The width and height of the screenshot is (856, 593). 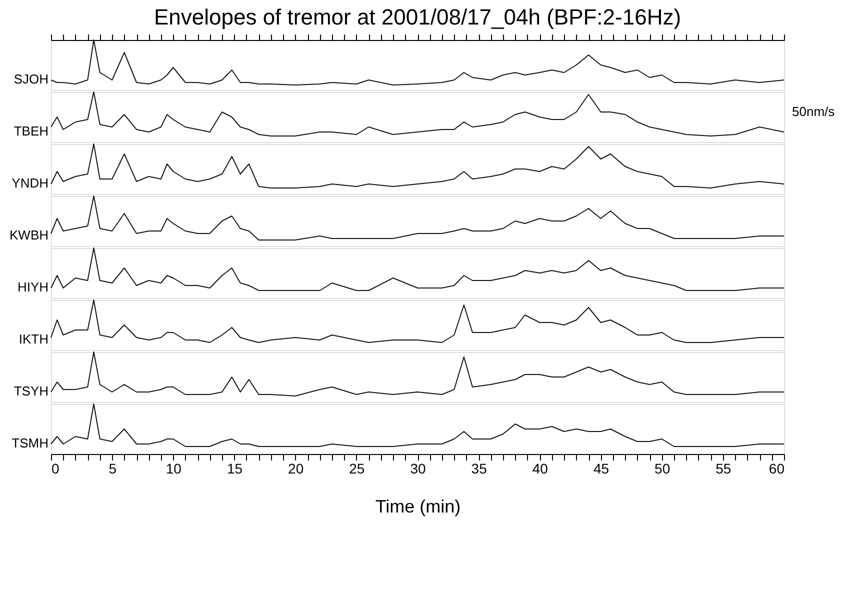 I want to click on x-tick-label: 60, so click(x=776, y=468).